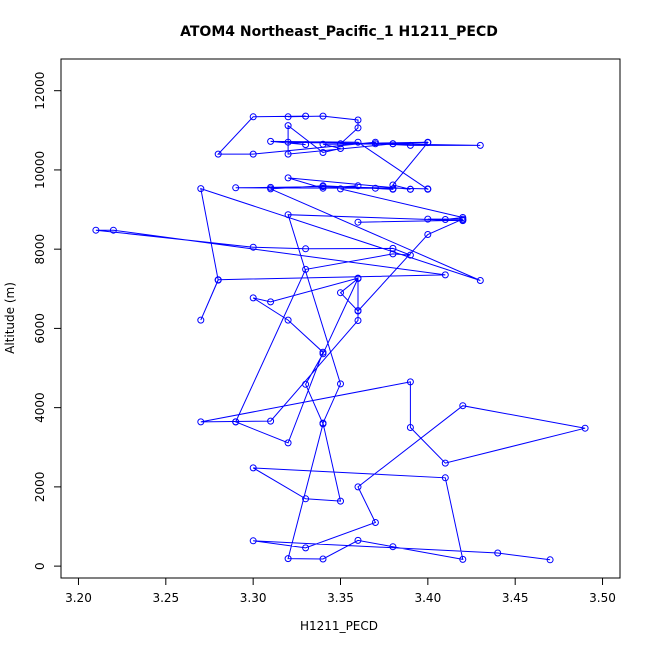 The height and width of the screenshot is (650, 650). I want to click on y-tick-label: 2000, so click(40, 487).